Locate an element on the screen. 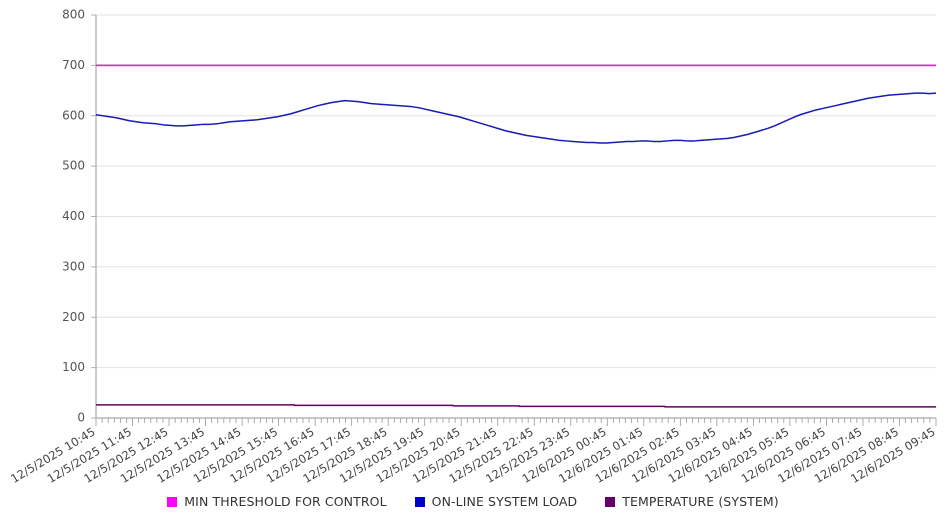 This screenshot has height=526, width=946. y-axis-label: 300 is located at coordinates (73, 266).